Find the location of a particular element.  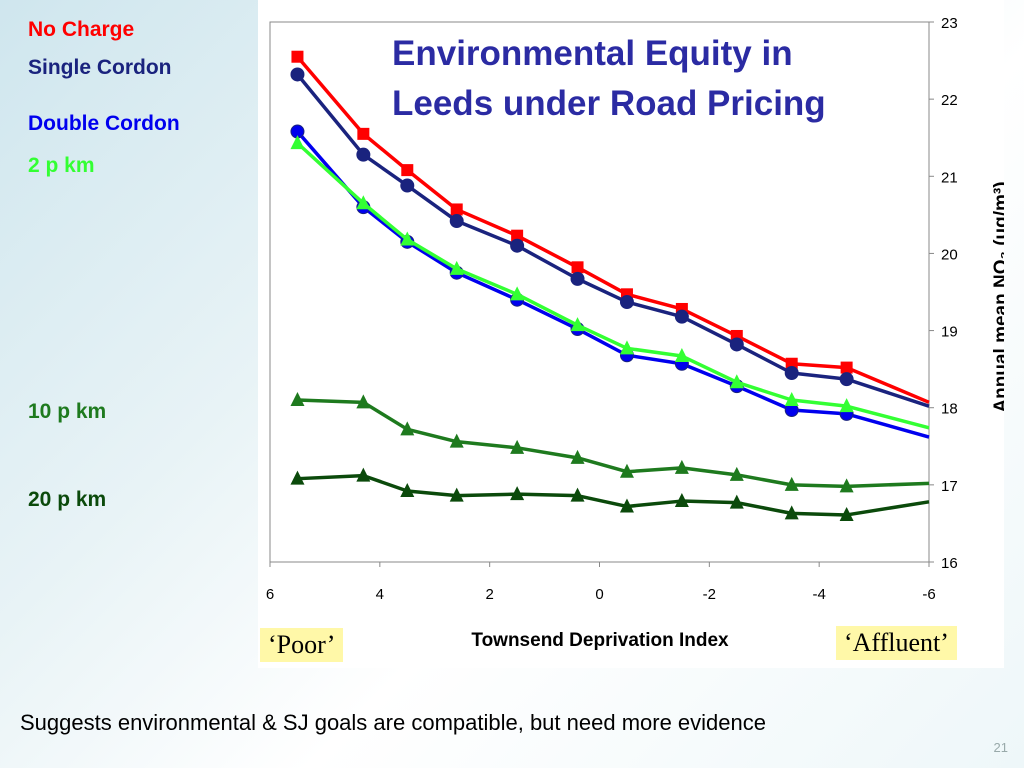

y-tick-label: 23 is located at coordinates (949, 23).